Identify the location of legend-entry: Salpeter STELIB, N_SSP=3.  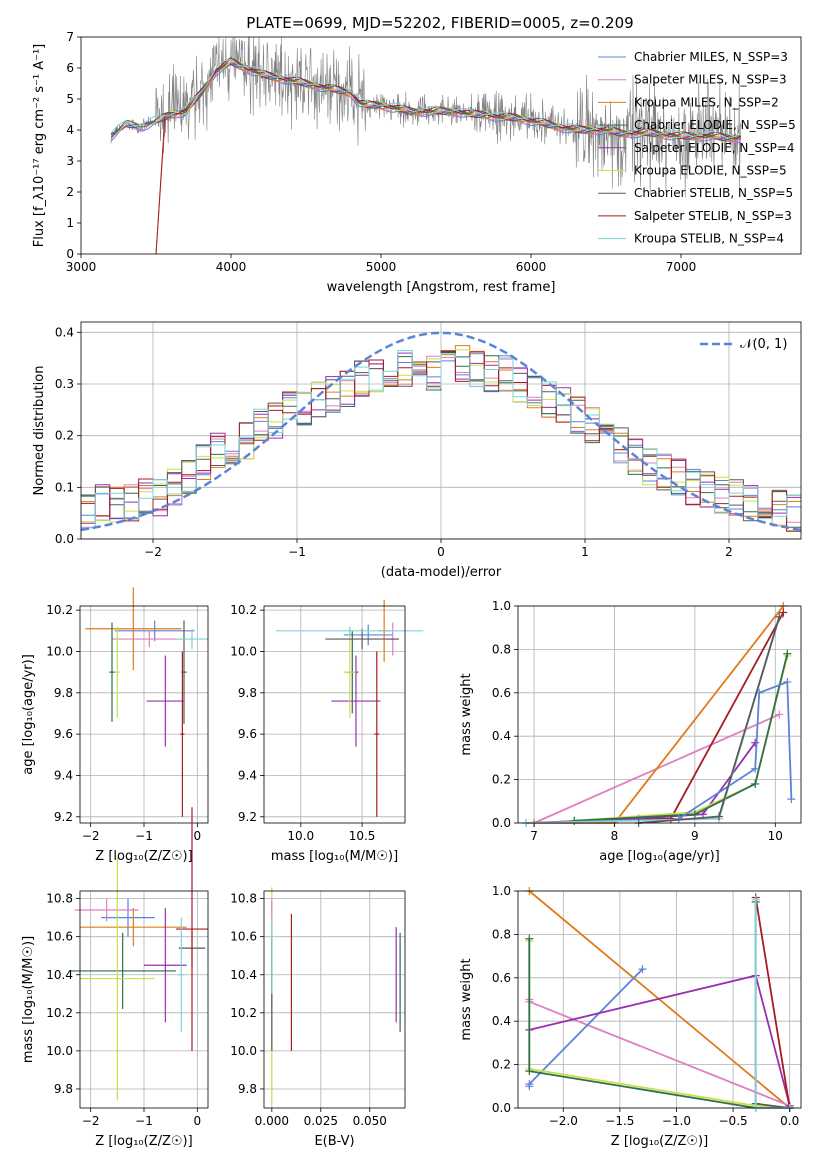
(713, 216).